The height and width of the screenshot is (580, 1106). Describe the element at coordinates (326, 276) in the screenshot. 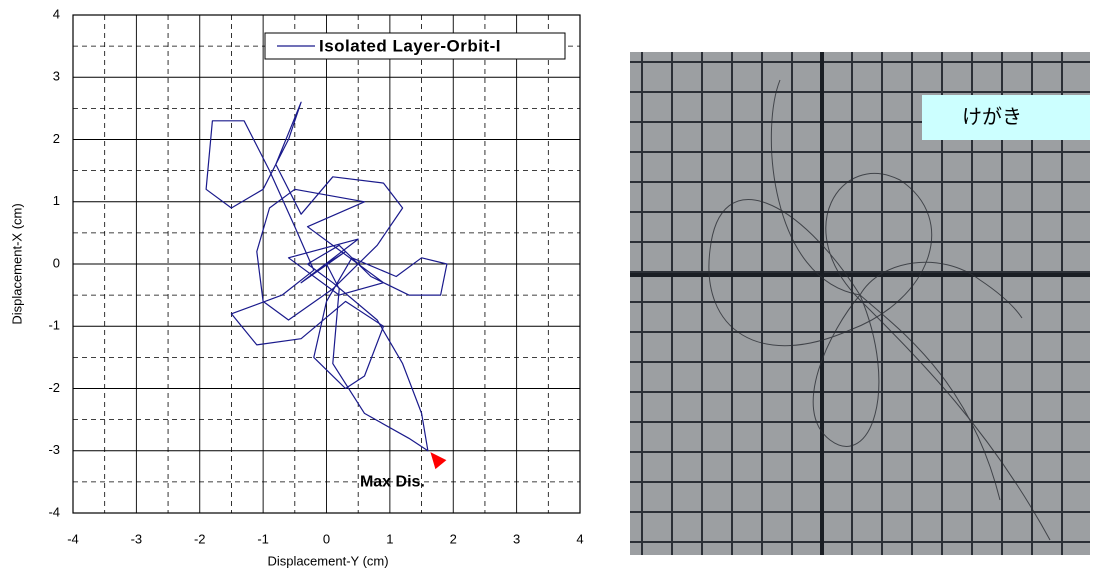

I see `orbit-line` at that location.